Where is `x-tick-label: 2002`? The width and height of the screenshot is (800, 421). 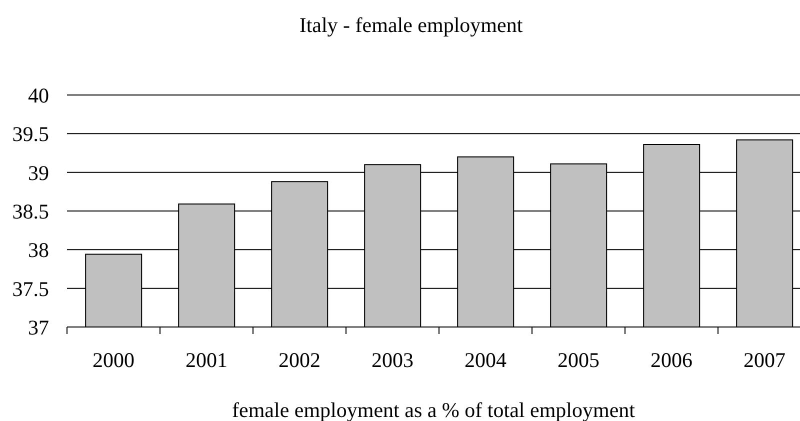
x-tick-label: 2002 is located at coordinates (299, 360).